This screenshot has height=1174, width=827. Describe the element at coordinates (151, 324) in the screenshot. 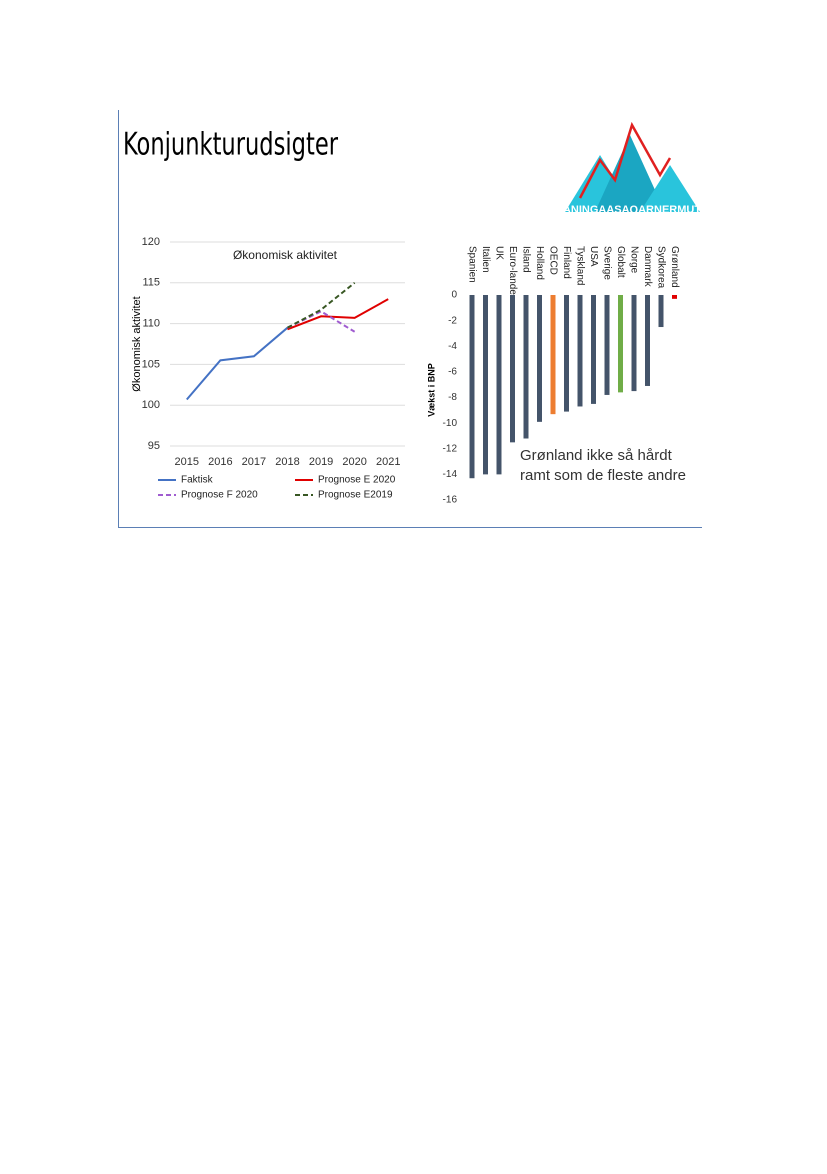

I see `y-tick-label: 110` at that location.